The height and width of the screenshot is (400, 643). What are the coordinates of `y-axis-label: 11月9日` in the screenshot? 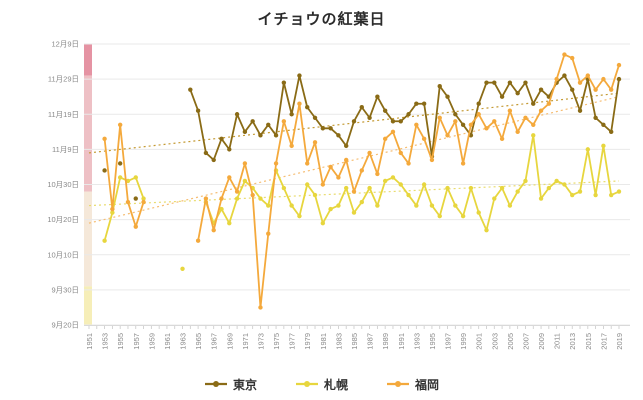 It's located at (65, 149).